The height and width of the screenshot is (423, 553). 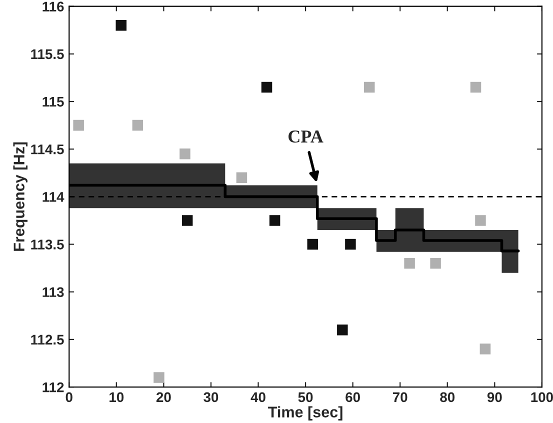 I want to click on y-tick-label: 116, so click(x=53, y=7).